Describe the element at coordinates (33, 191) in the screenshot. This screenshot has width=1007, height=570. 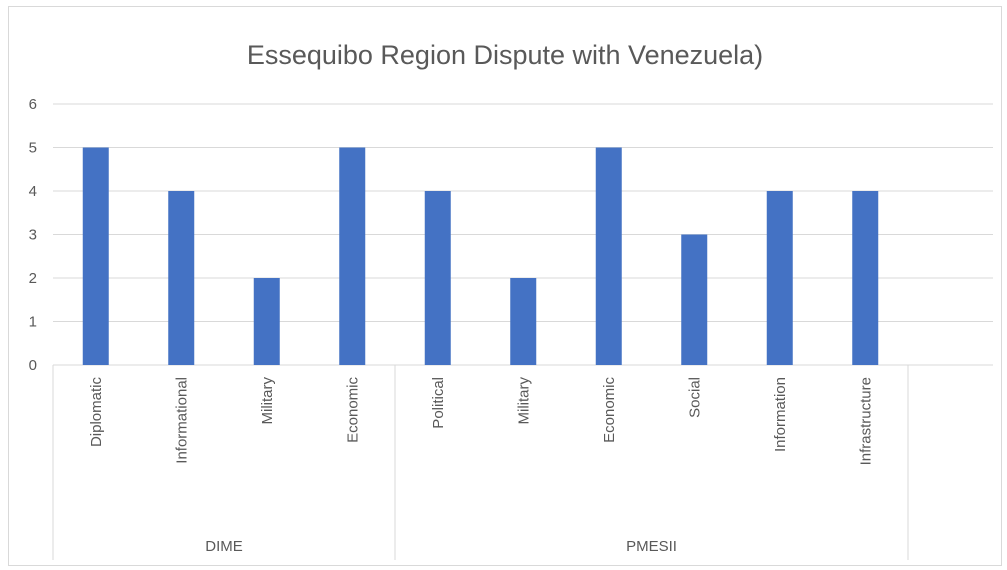
I see `y-tick-label: 4` at that location.